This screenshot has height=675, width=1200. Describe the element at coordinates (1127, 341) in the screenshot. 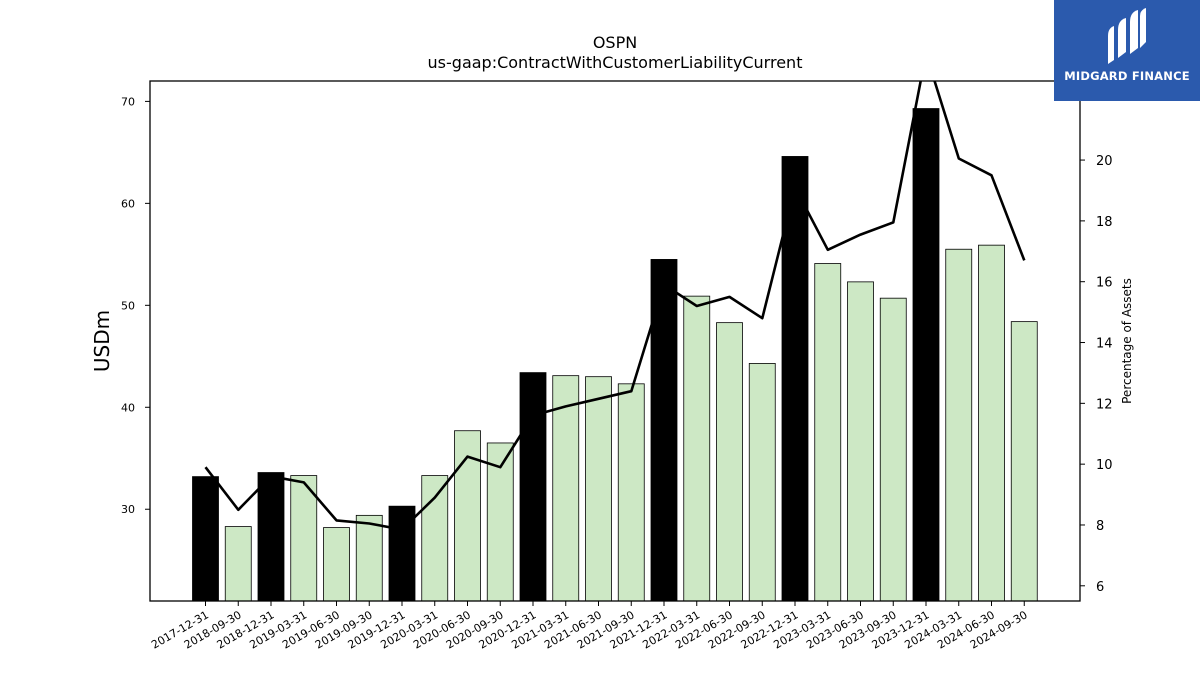

I see `y-axis-label-right: Percentage of Assets` at that location.